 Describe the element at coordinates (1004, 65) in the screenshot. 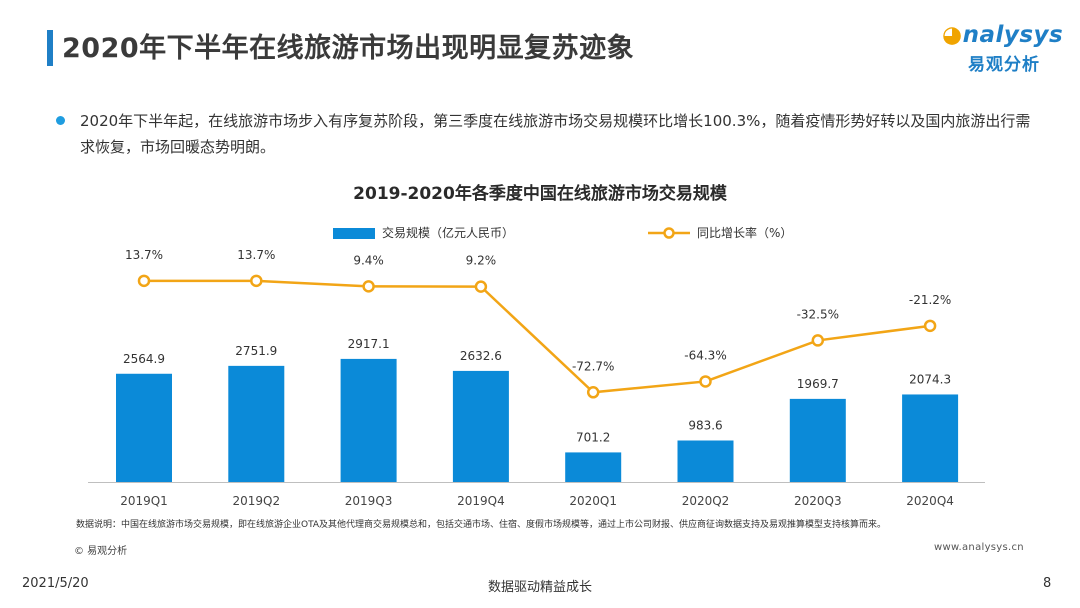

I see `logo-cn-text: 易观分析` at that location.